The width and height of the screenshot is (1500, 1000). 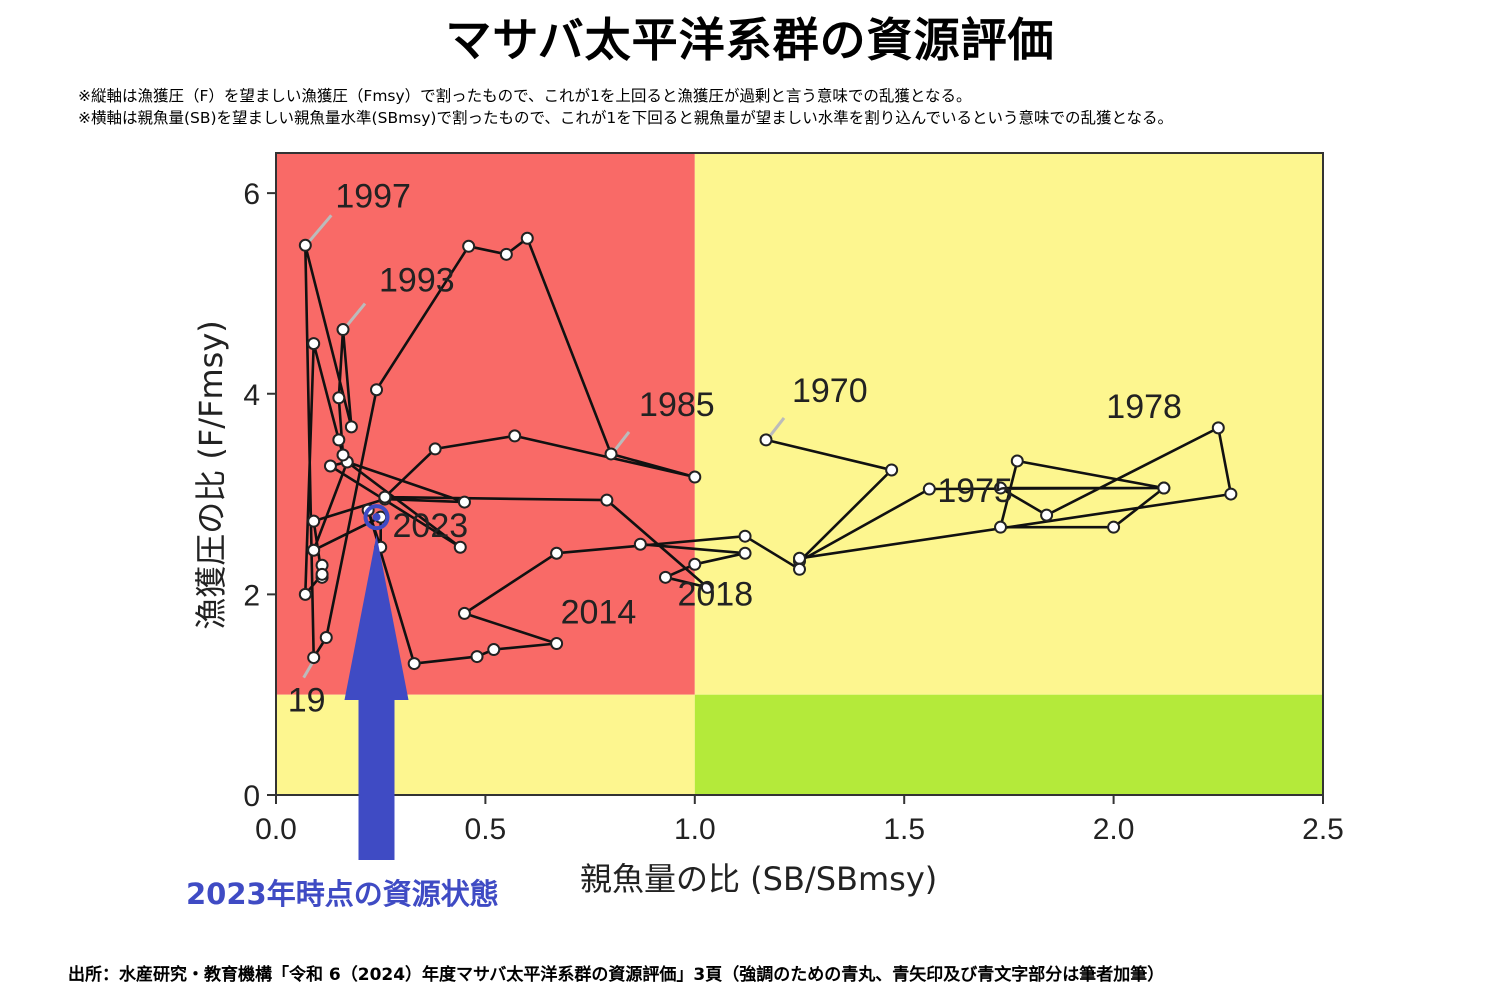 I want to click on year-label: 1978, so click(x=1144, y=407).